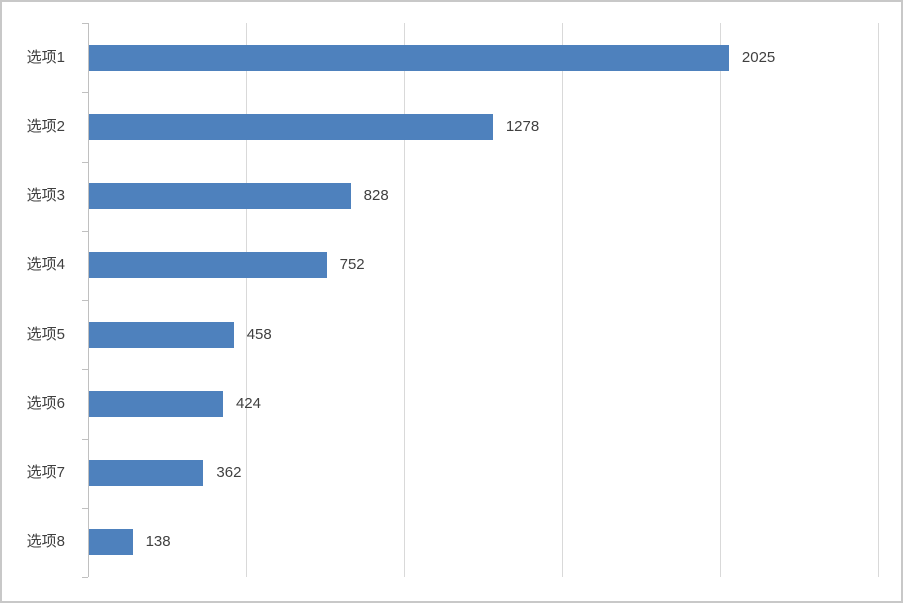  What do you see at coordinates (45, 196) in the screenshot?
I see `category-label: 选项3` at bounding box center [45, 196].